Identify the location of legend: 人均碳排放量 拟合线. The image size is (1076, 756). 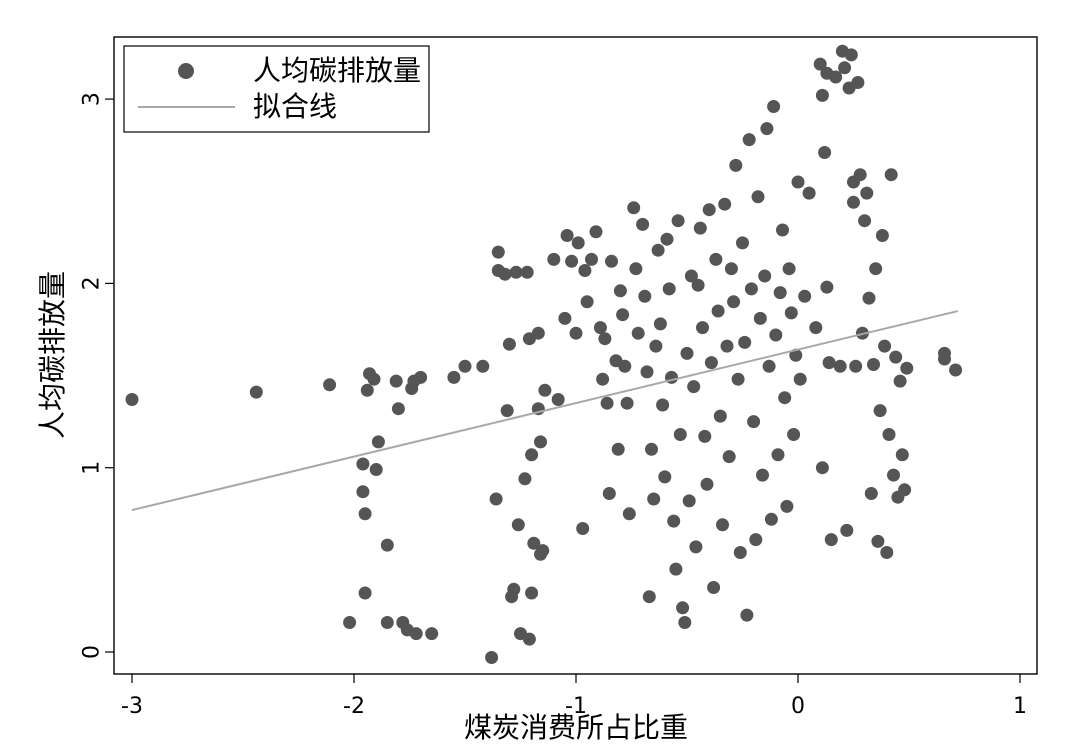
(276, 89).